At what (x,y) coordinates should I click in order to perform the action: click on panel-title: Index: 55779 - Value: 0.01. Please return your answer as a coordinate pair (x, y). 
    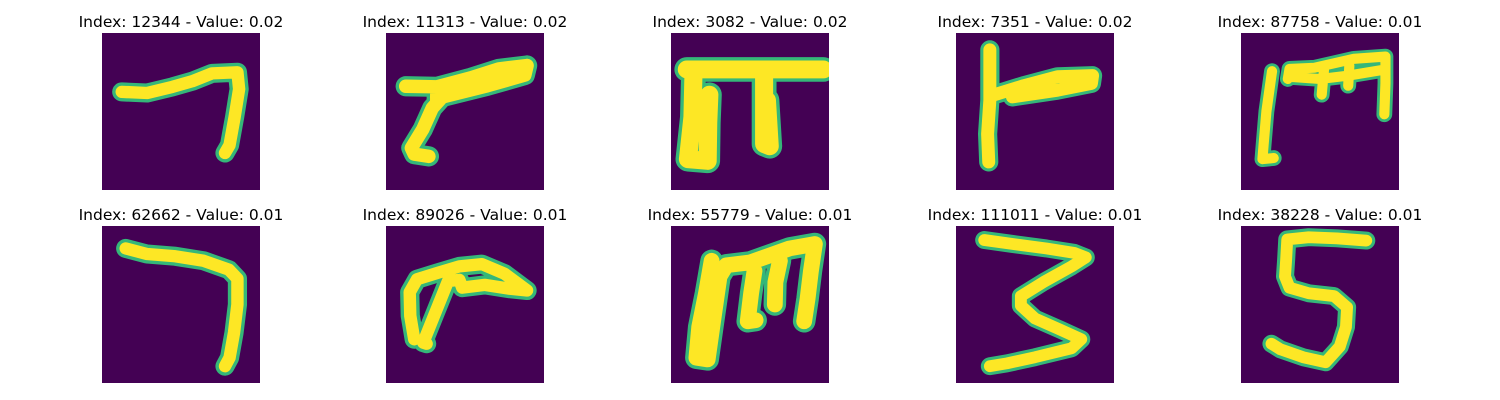
    Looking at the image, I should click on (750, 215).